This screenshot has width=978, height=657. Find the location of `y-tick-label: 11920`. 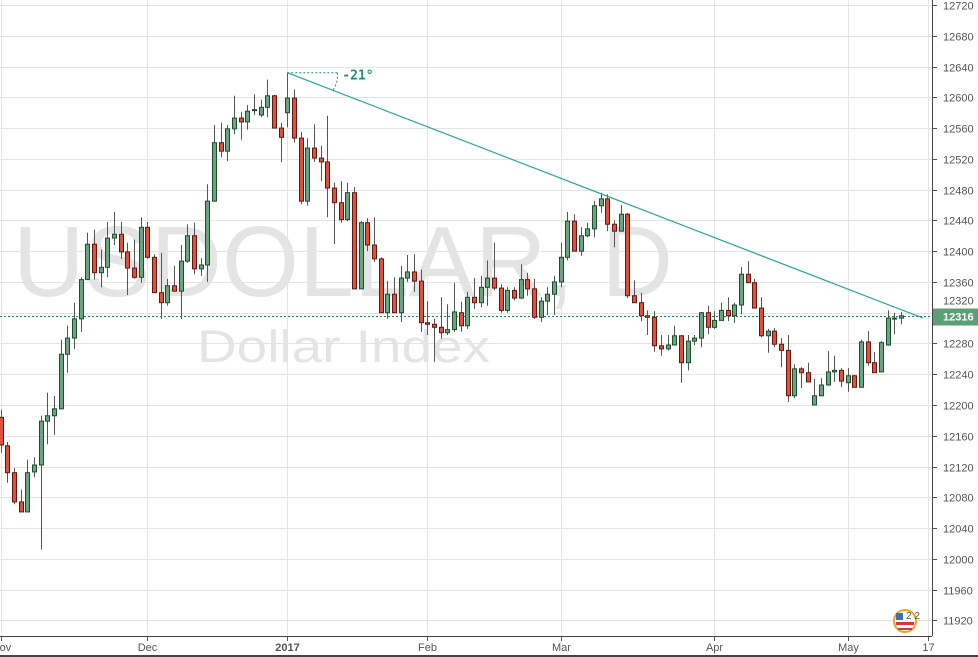

y-tick-label: 11920 is located at coordinates (958, 622).